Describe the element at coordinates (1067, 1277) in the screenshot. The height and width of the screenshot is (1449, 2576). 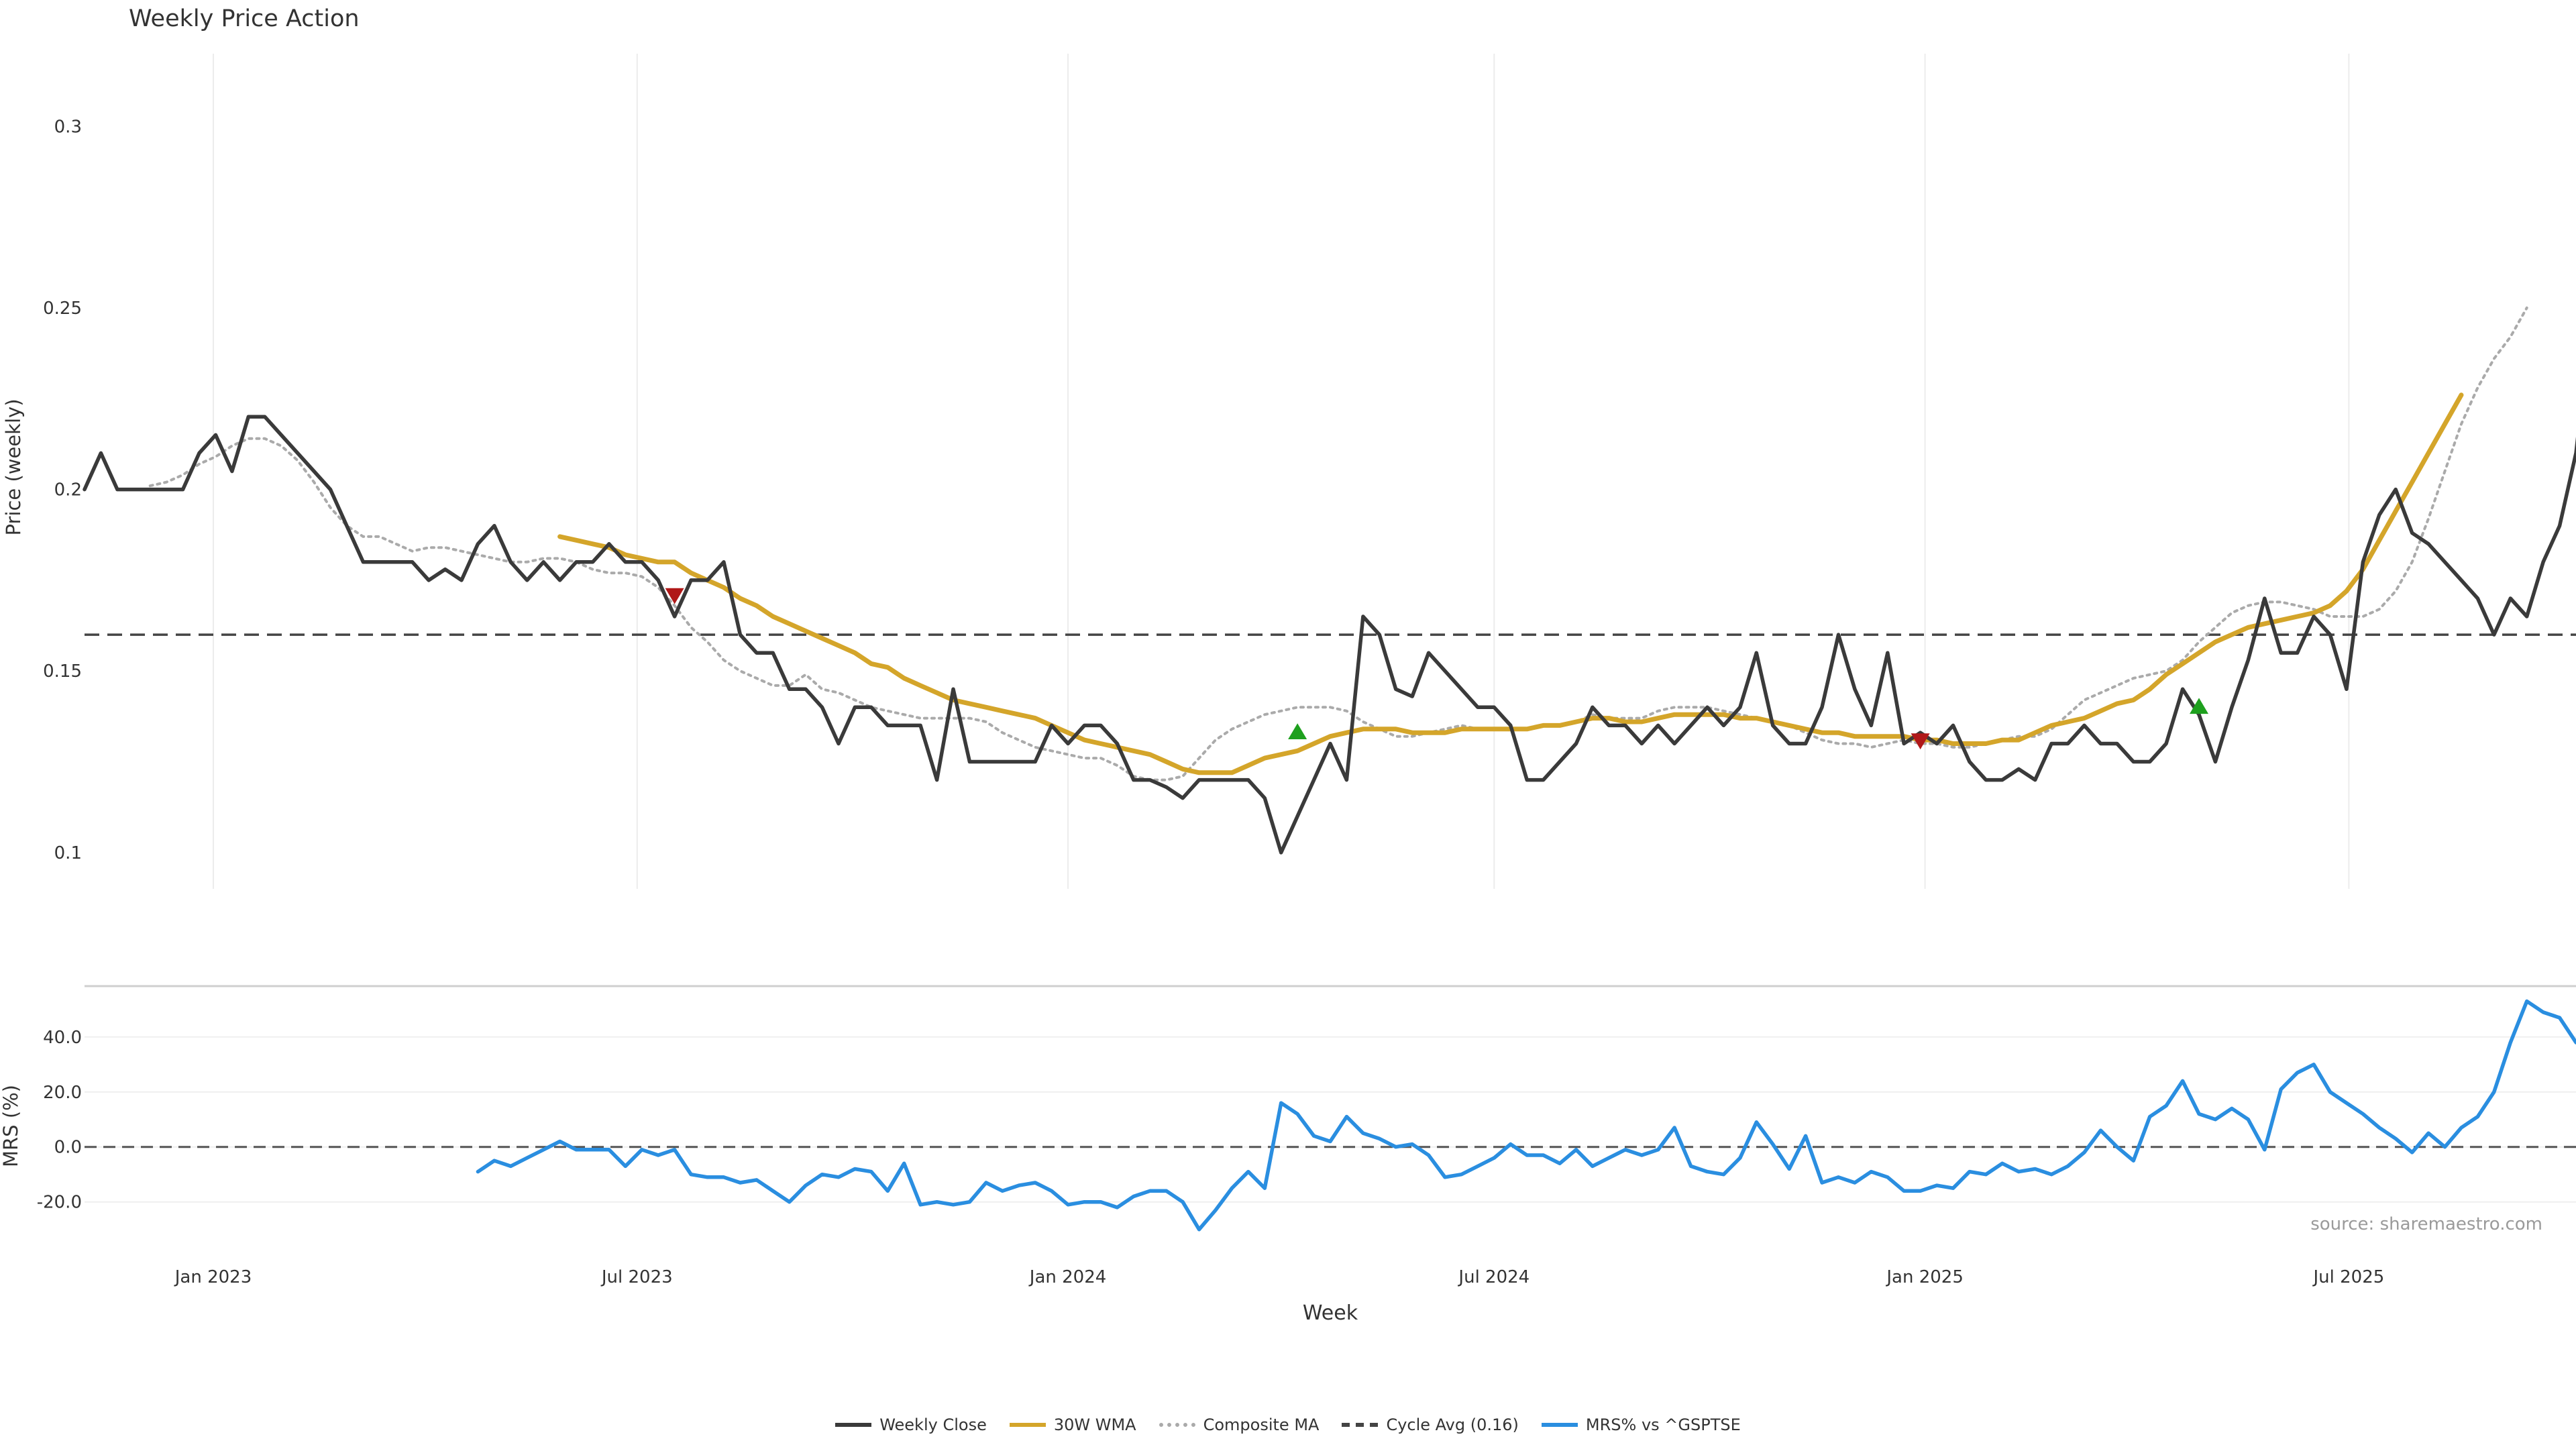
I see `x-tick-jan-2024: Jan 2024` at that location.